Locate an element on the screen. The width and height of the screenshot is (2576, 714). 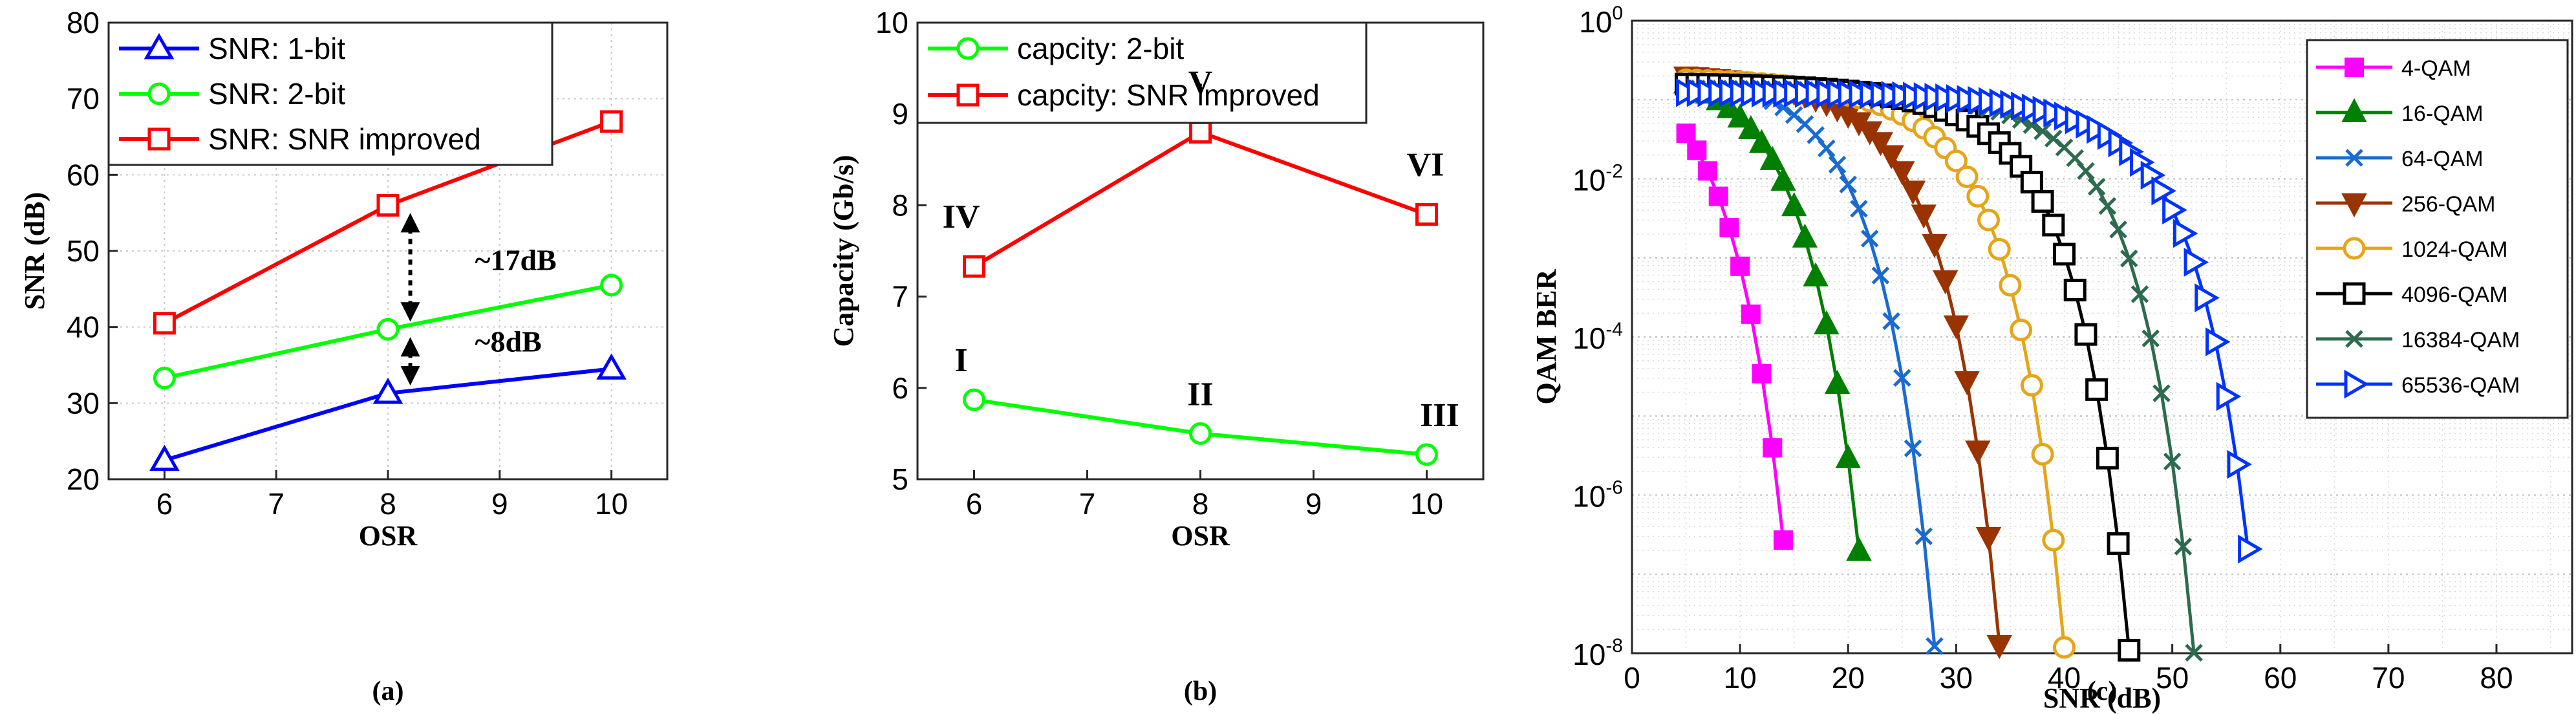
y-tick-label: 9 is located at coordinates (900, 114).